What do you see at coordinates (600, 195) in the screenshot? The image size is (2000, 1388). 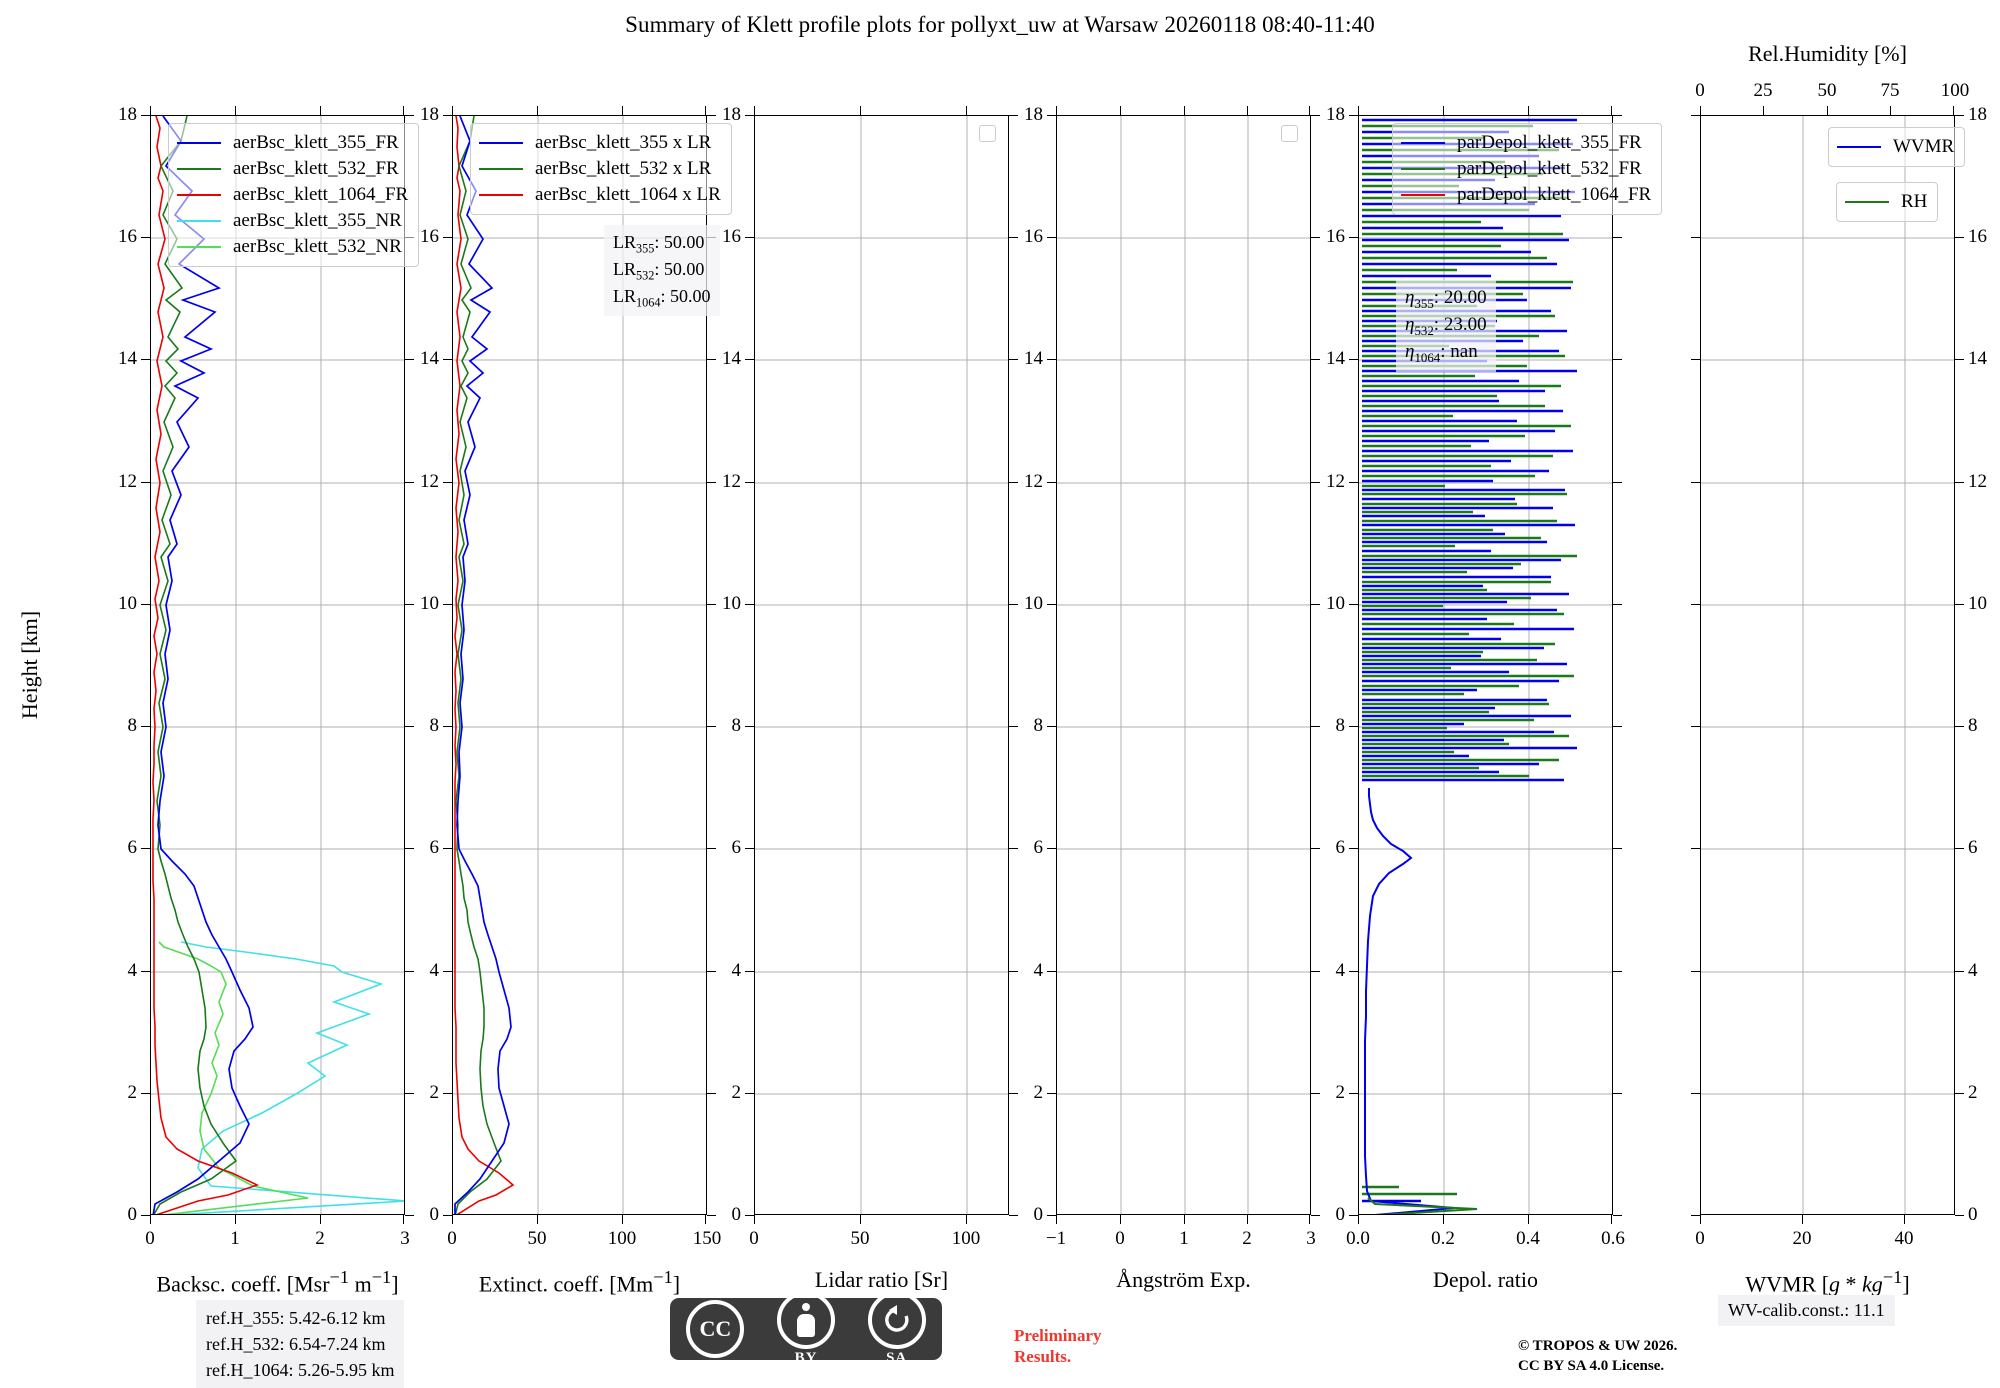 I see `legend-item: aerBsc_klett_1064 x LR` at bounding box center [600, 195].